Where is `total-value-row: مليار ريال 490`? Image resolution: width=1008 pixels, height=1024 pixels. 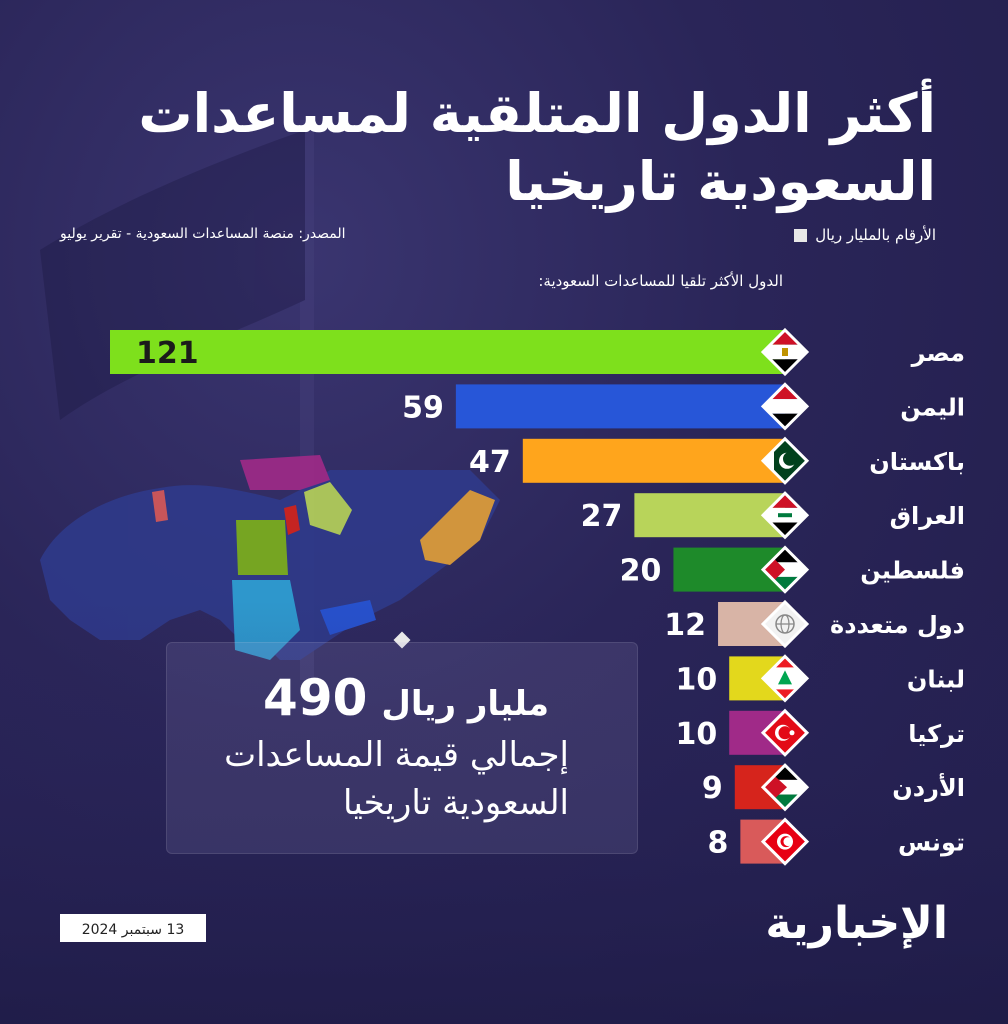 total-value-row: مليار ريال 490 is located at coordinates (406, 698).